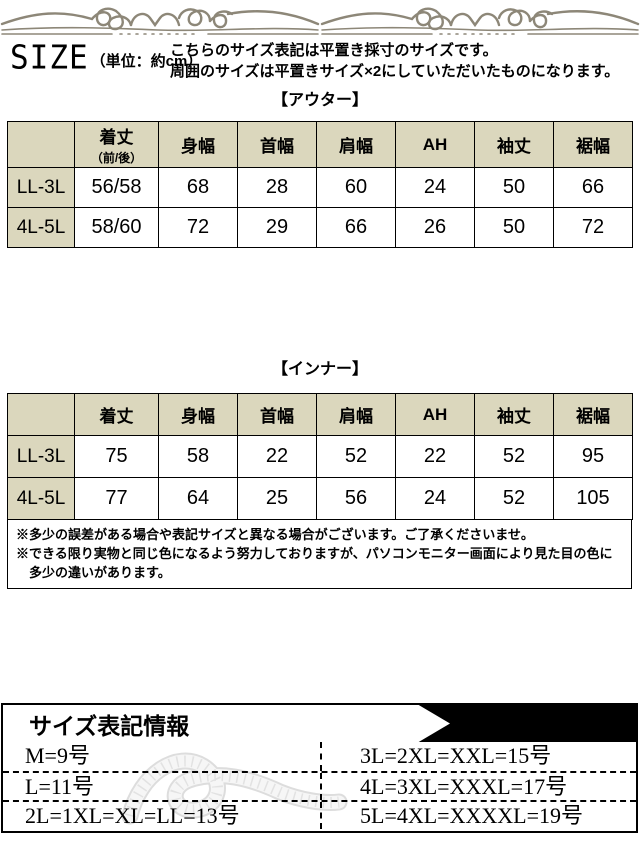 The image size is (640, 853). I want to click on outer-col-header: 袖丈, so click(514, 144).